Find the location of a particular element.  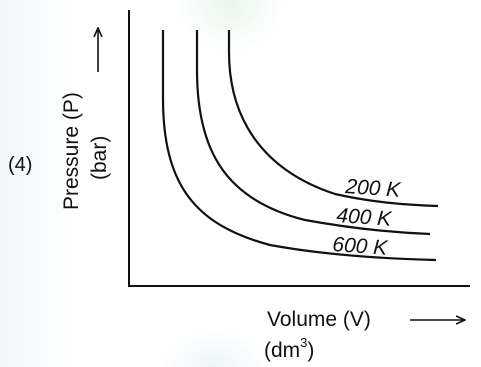

x-axis-unit: (dm3) is located at coordinates (289, 348).